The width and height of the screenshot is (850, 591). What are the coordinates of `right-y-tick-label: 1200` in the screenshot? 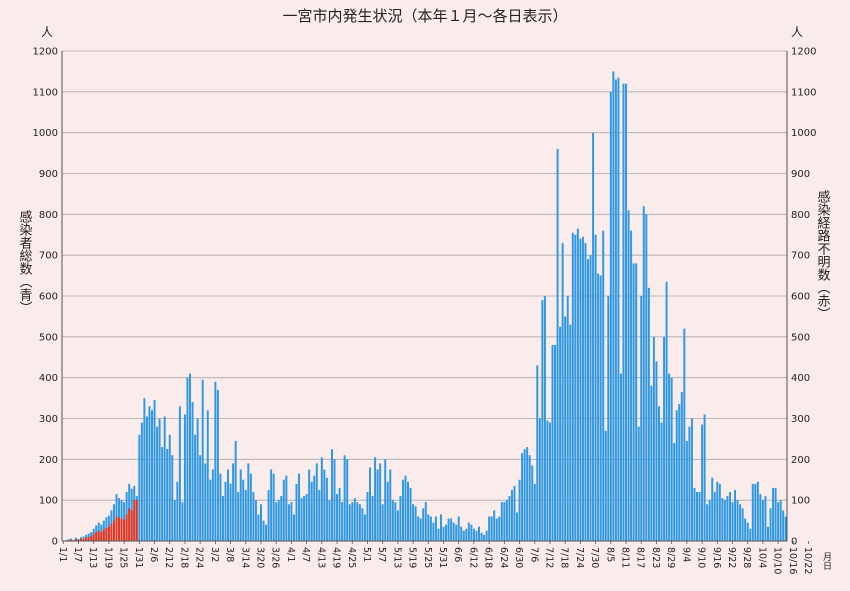 It's located at (803, 52).